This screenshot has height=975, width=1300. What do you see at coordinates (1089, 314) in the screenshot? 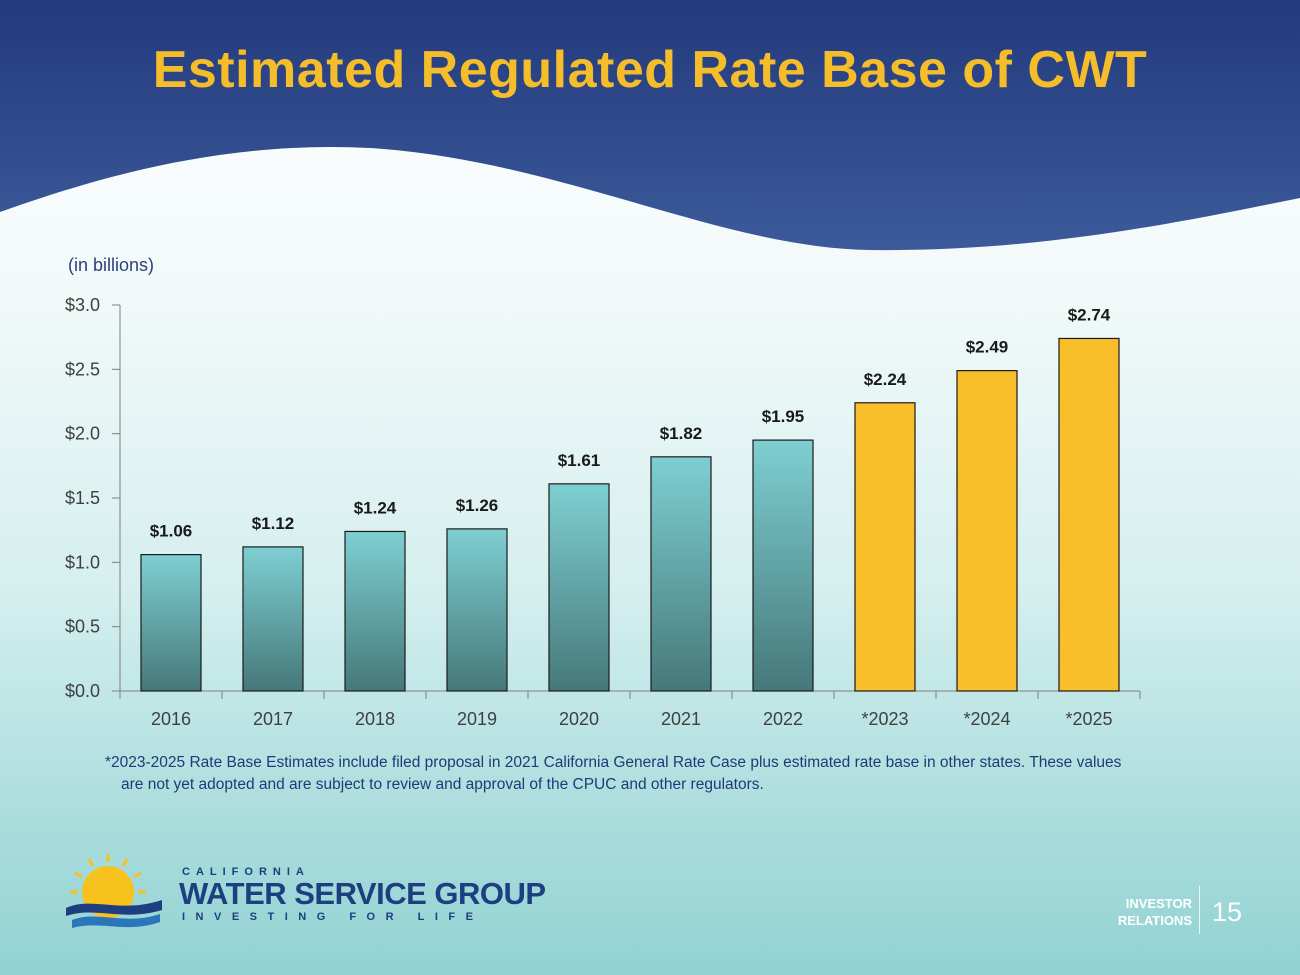
I see `bar-data-label: $2.74` at bounding box center [1089, 314].